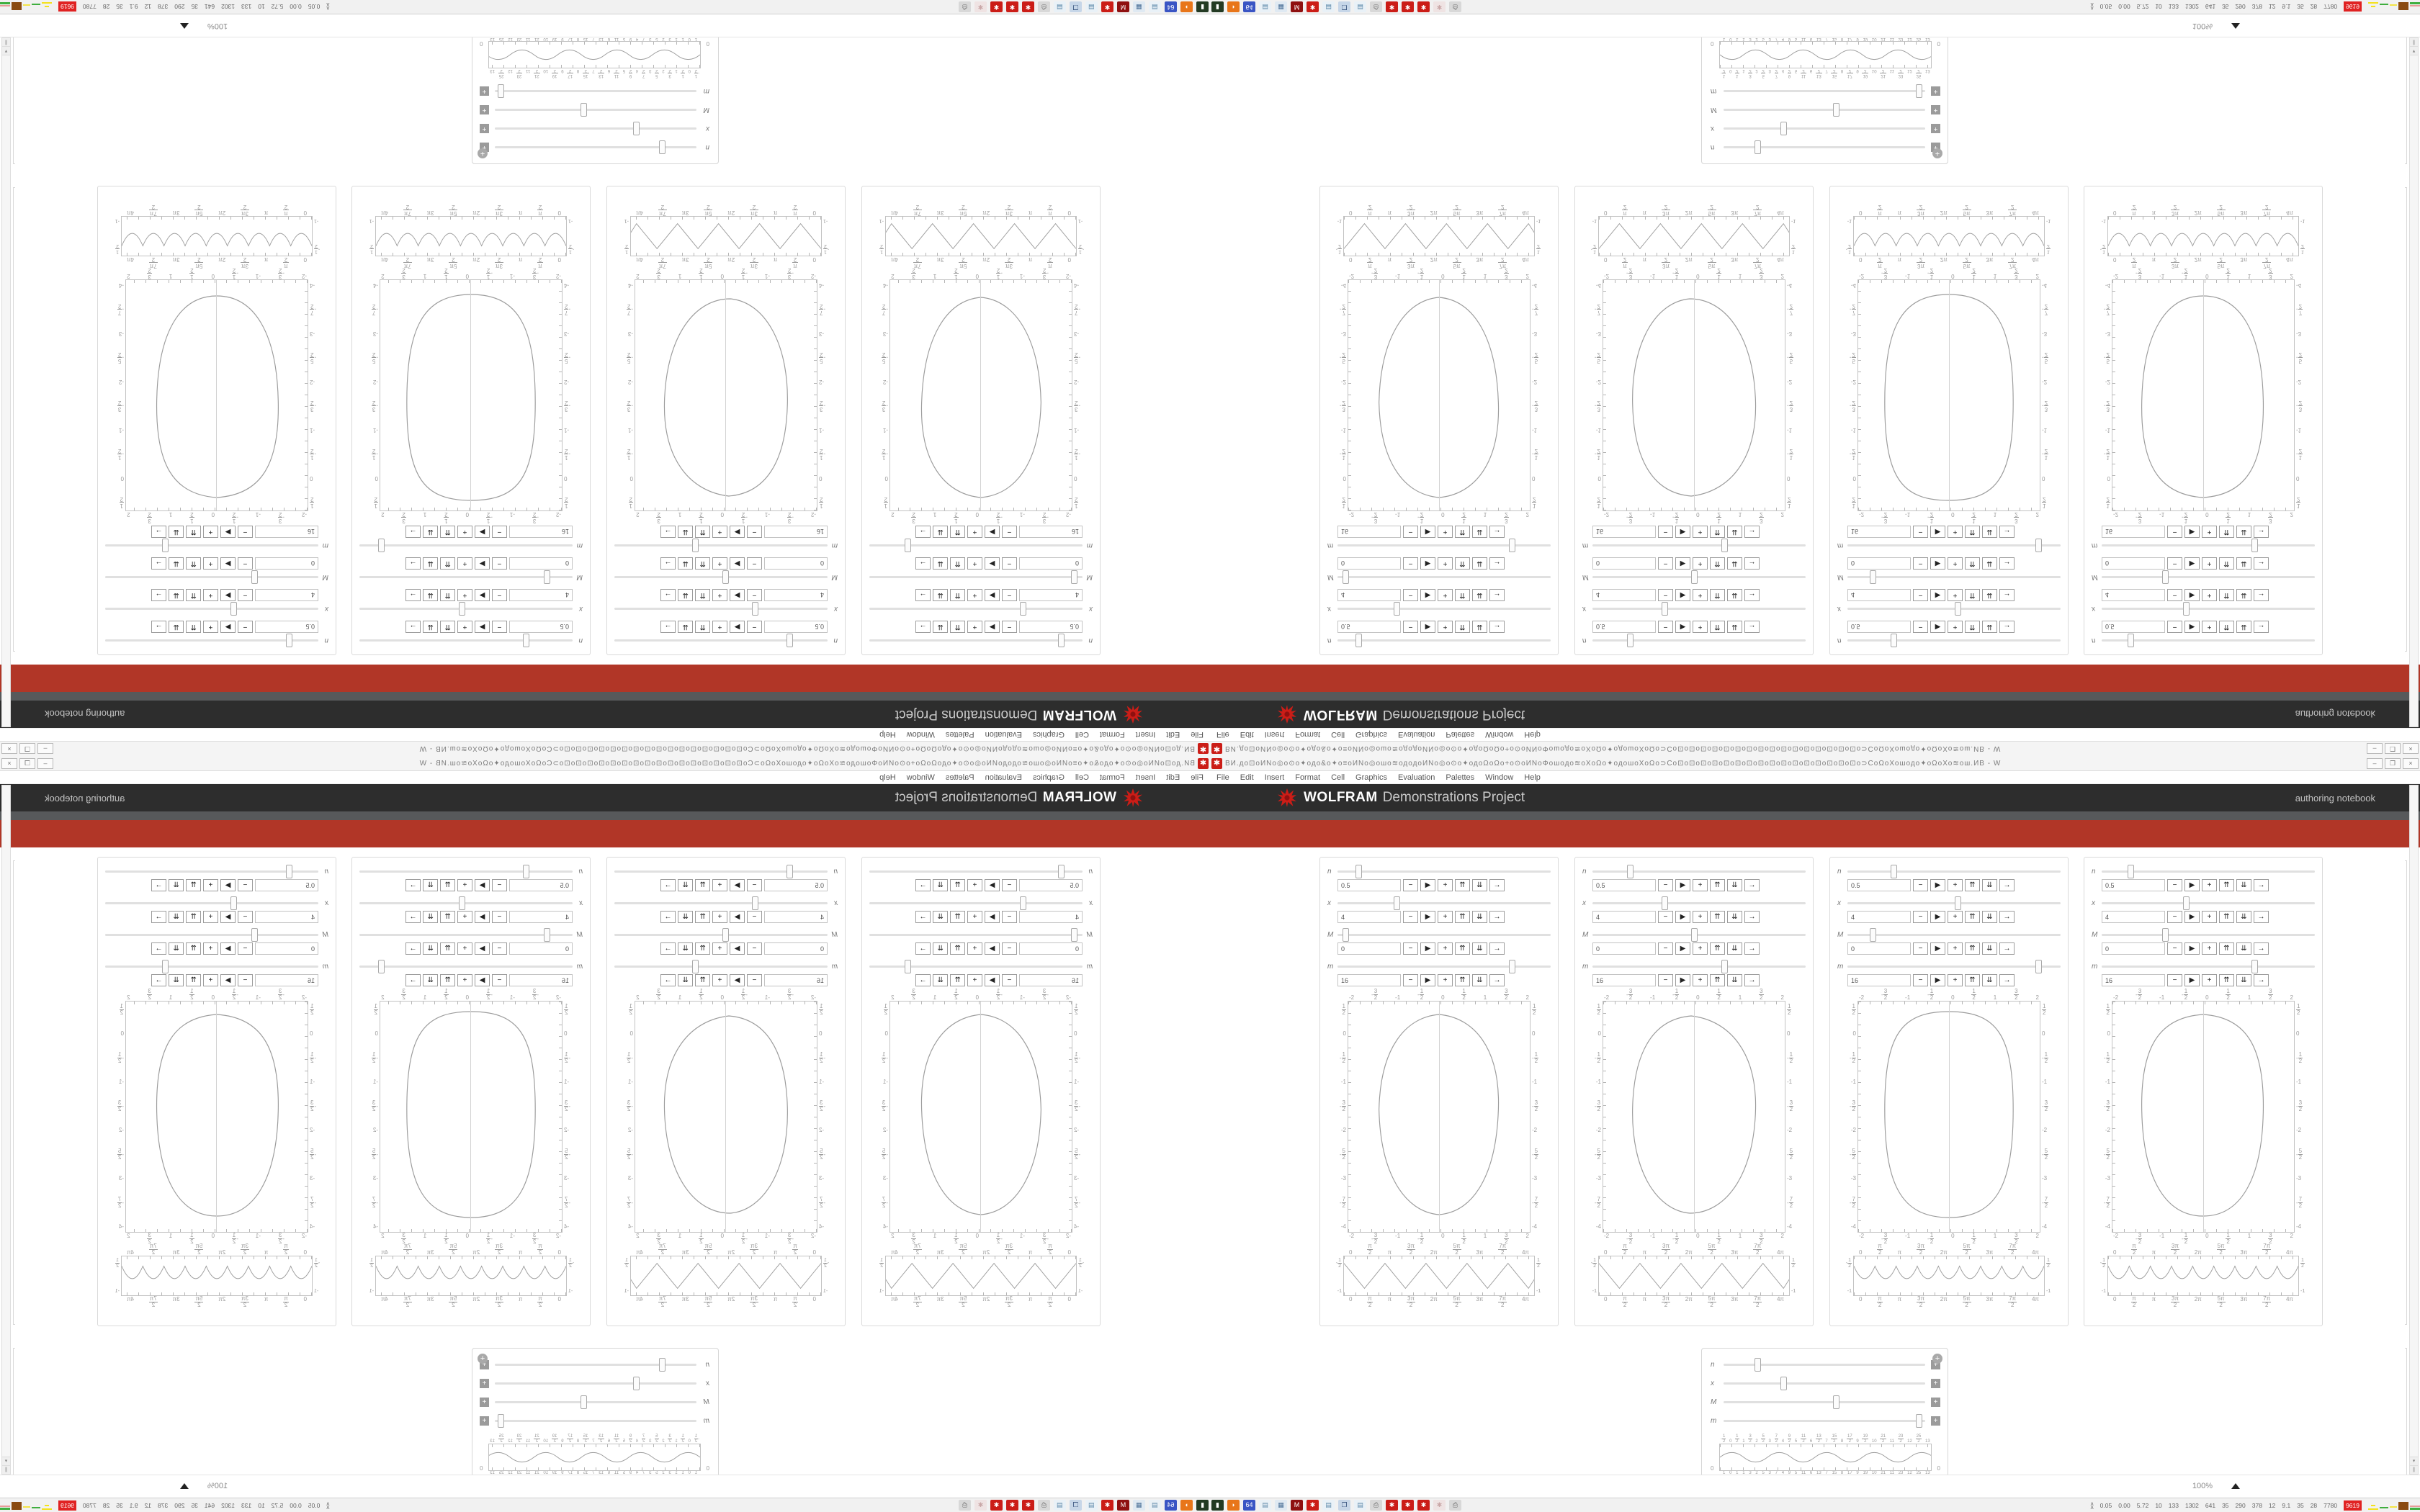 The width and height of the screenshot is (2420, 1512). What do you see at coordinates (2393, 749) in the screenshot?
I see `restore-button: ❐` at bounding box center [2393, 749].